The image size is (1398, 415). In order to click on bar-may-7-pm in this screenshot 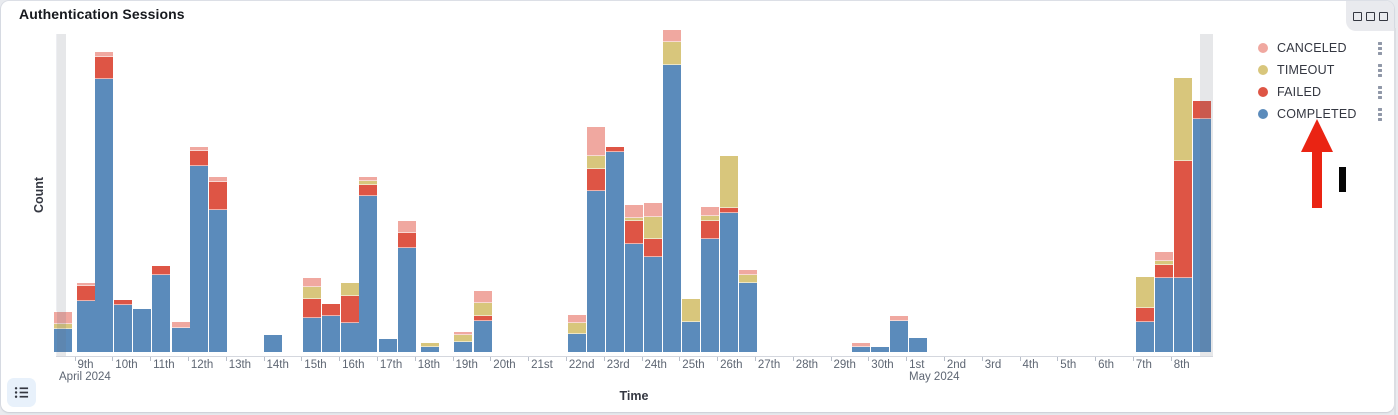, I will do `click(1164, 302)`.